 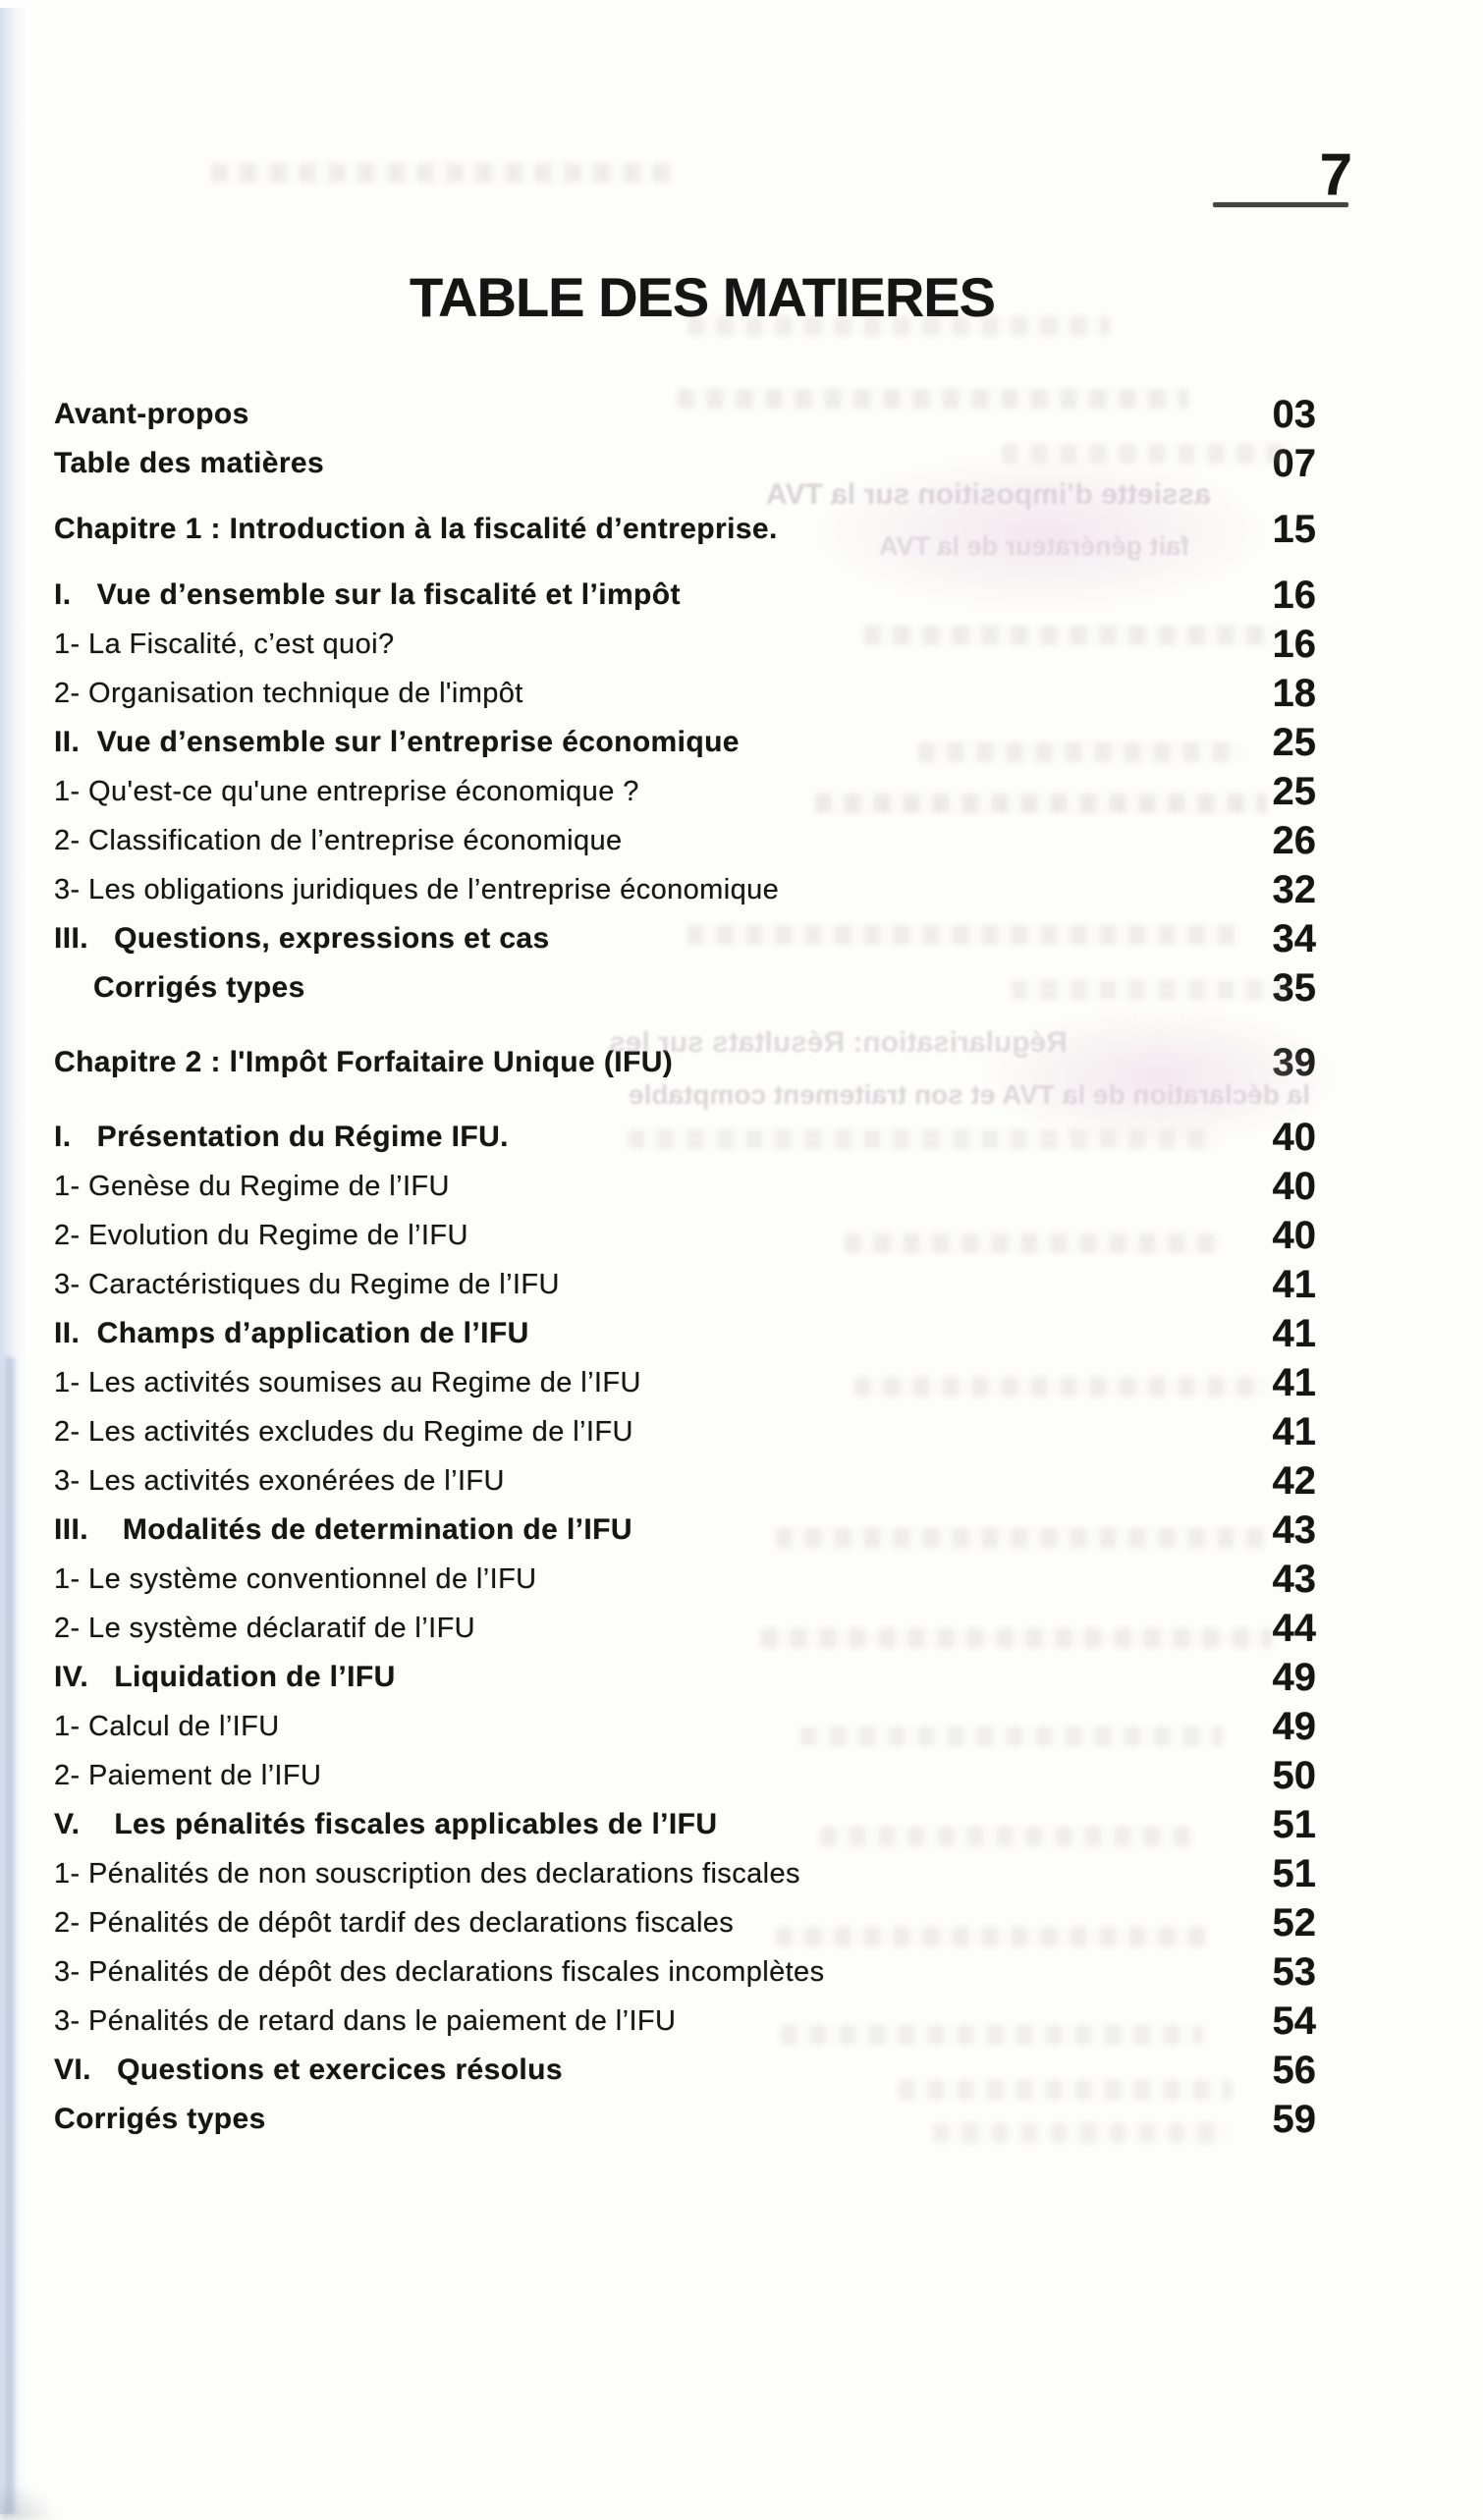 What do you see at coordinates (291, 1333) in the screenshot?
I see `toc-entry-label: II. Champs d’application de l’IFU` at bounding box center [291, 1333].